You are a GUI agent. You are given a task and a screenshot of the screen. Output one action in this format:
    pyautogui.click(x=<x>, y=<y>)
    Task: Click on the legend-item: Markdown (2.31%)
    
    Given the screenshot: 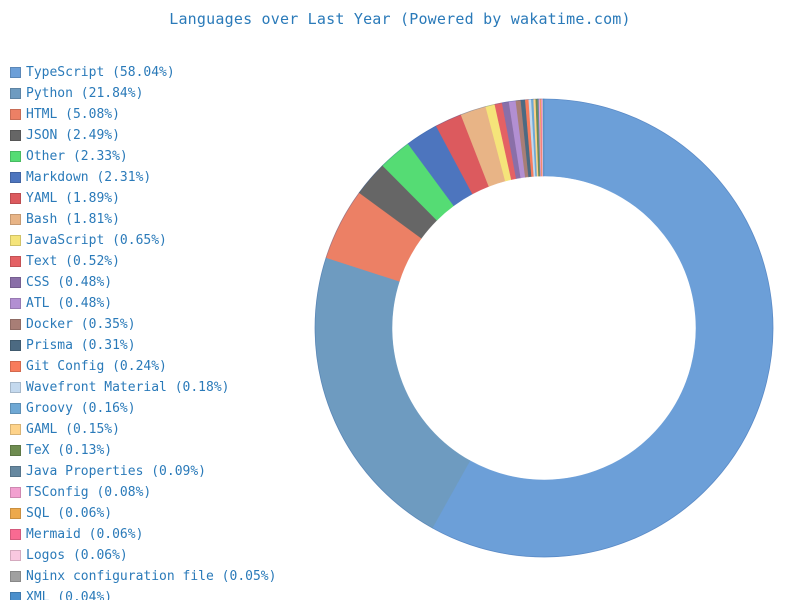 What is the action you would take?
    pyautogui.click(x=160, y=177)
    